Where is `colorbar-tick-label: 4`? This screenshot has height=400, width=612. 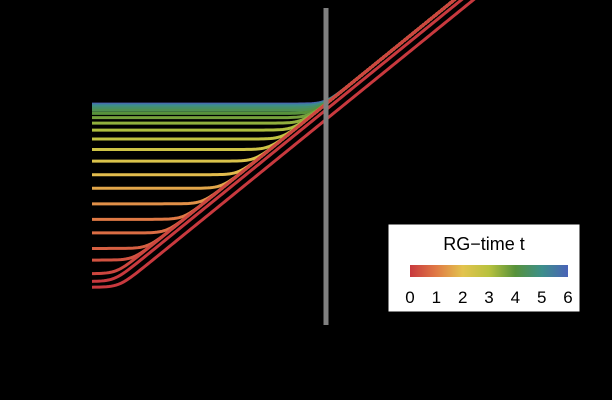 colorbar-tick-label: 4 is located at coordinates (515, 297).